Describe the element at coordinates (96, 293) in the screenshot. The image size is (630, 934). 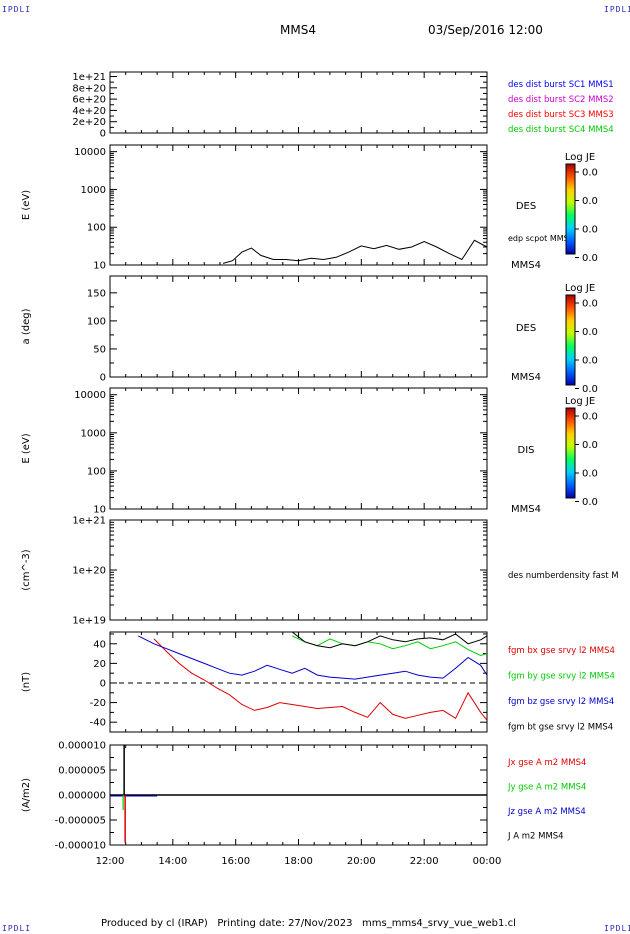
I see `y-tick-label: 150` at that location.